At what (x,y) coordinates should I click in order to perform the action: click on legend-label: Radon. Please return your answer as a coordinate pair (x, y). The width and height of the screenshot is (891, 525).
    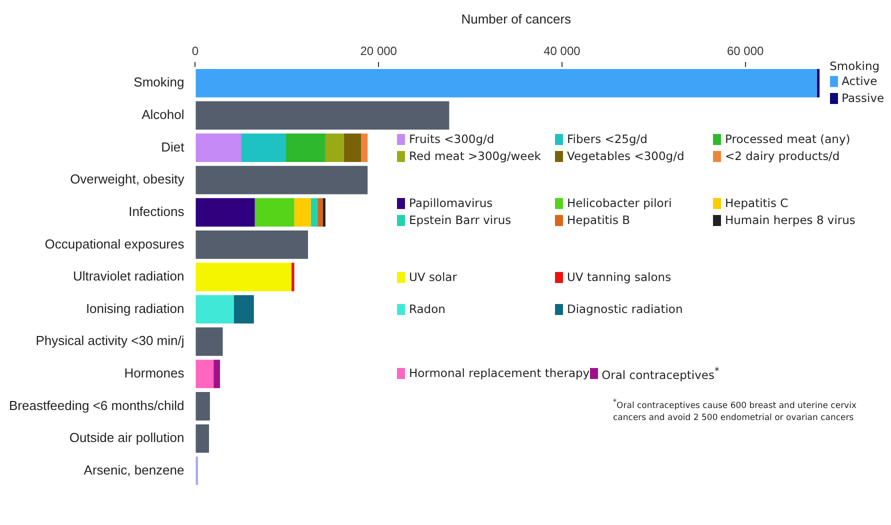
    Looking at the image, I should click on (427, 309).